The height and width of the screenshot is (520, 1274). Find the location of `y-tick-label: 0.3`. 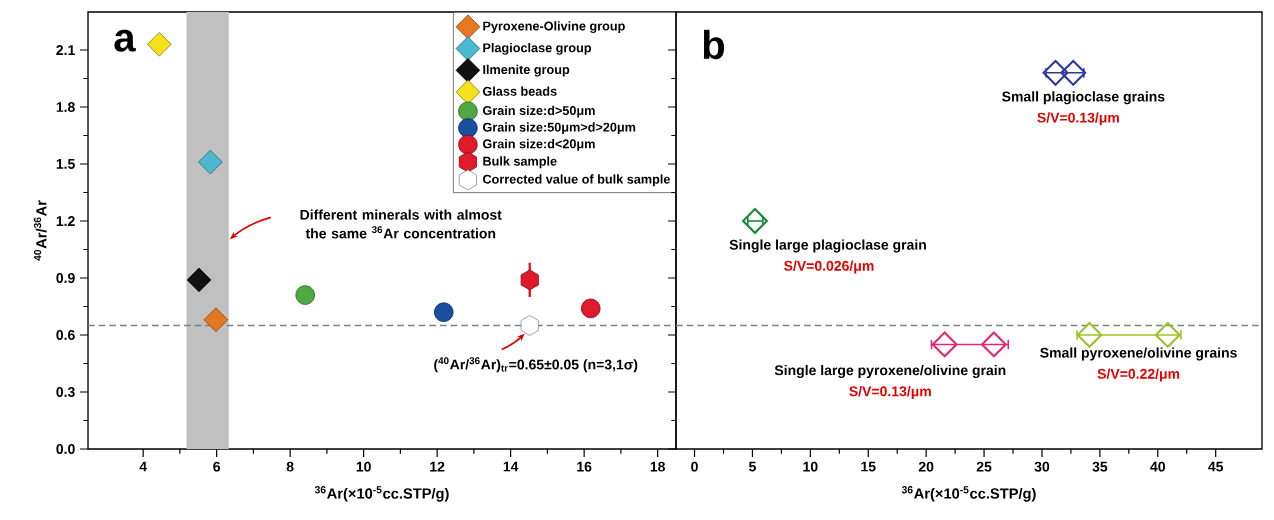

y-tick-label: 0.3 is located at coordinates (65, 392).